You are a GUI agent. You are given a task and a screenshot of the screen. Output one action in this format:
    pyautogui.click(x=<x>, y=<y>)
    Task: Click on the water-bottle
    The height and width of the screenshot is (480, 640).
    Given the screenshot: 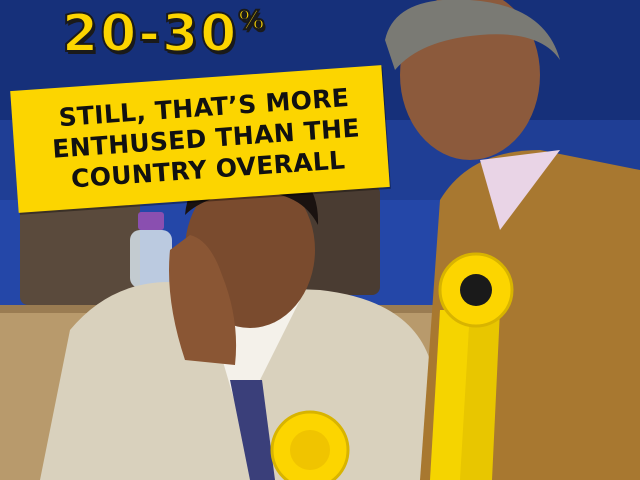 What is the action you would take?
    pyautogui.click(x=151, y=250)
    